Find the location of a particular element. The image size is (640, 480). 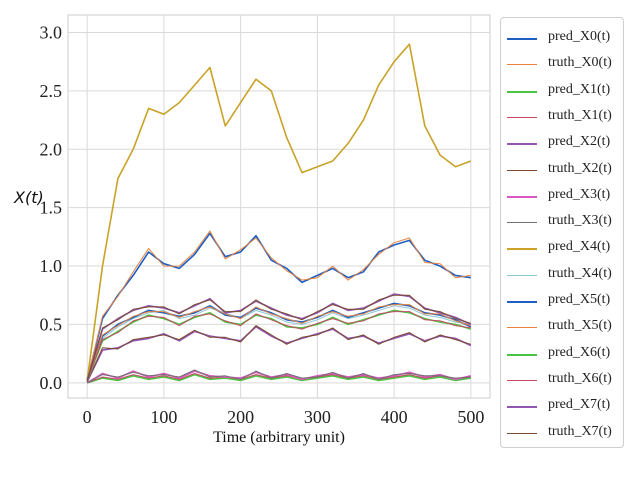

series-line-truth_X2(t) is located at coordinates (278, 353).